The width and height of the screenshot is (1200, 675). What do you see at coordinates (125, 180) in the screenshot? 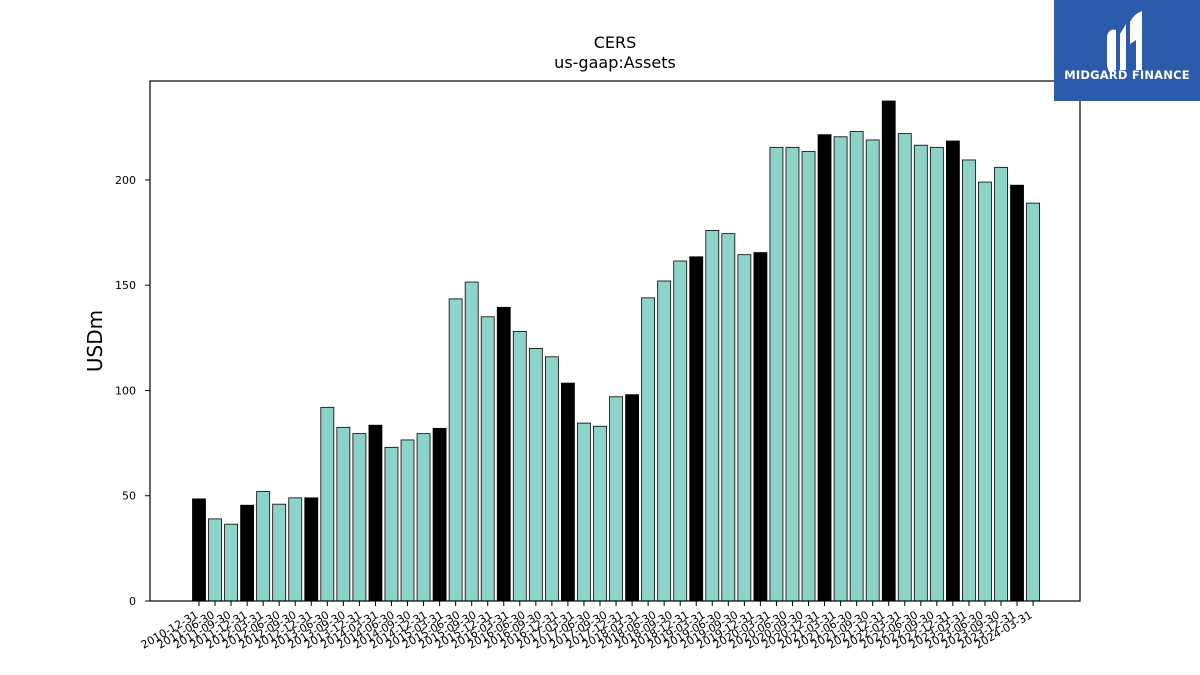
I see `y-tick-label: 200` at bounding box center [125, 180].